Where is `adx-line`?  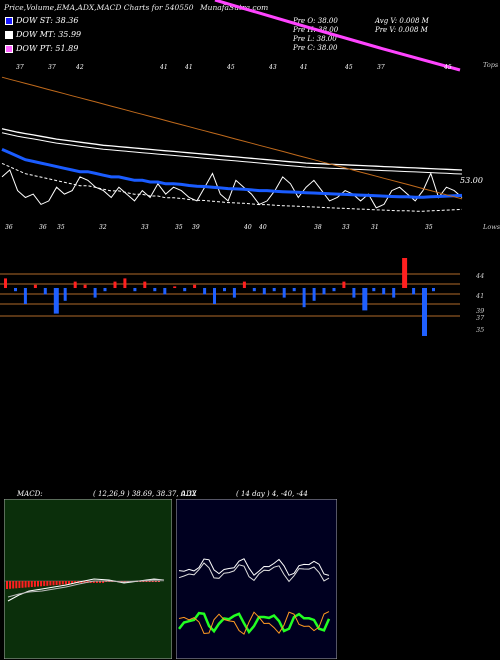
adx-line is located at coordinates (254, 567).